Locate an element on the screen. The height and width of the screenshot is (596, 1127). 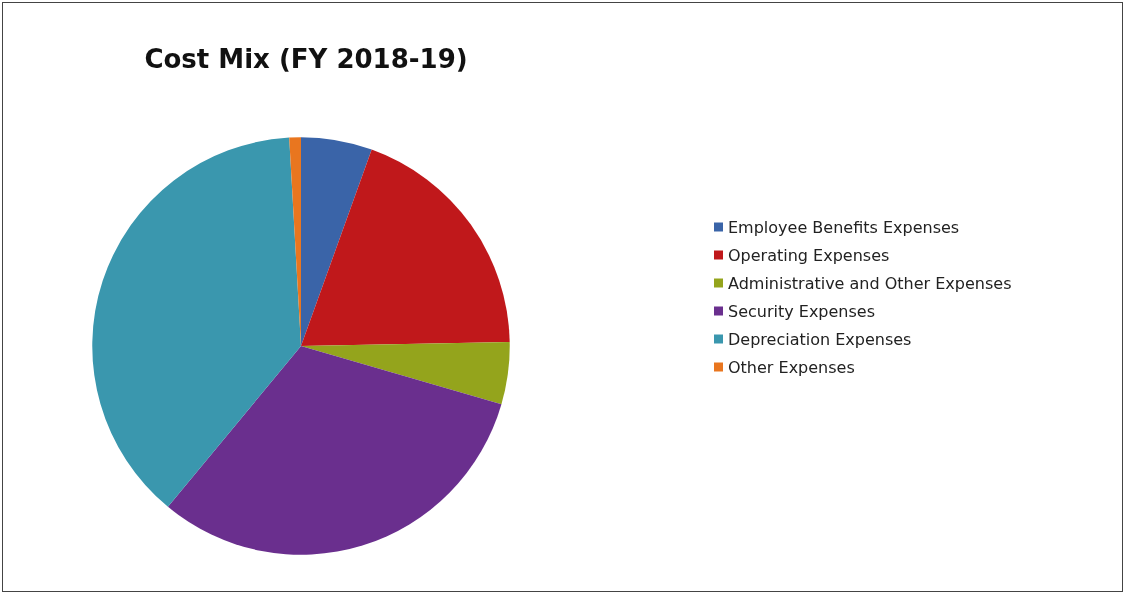
chart-title: Cost Mix (FY 2018-19) is located at coordinates (306, 59).